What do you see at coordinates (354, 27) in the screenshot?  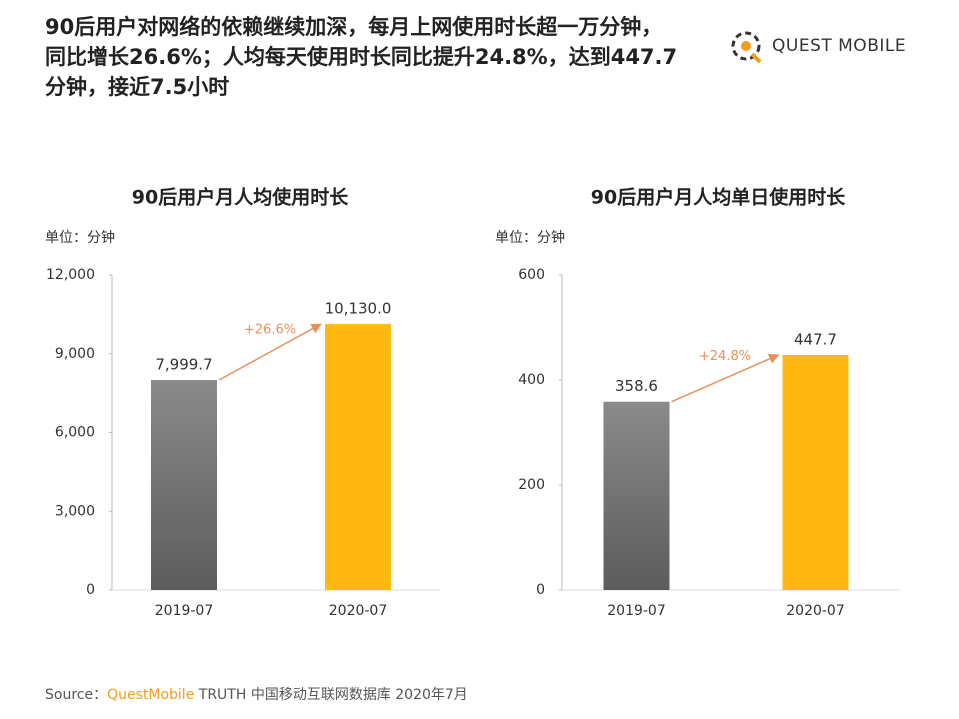 I see `headline-line: 90后用户对网络的依赖继续加深，每月上网使用时长超一万分钟，` at bounding box center [354, 27].